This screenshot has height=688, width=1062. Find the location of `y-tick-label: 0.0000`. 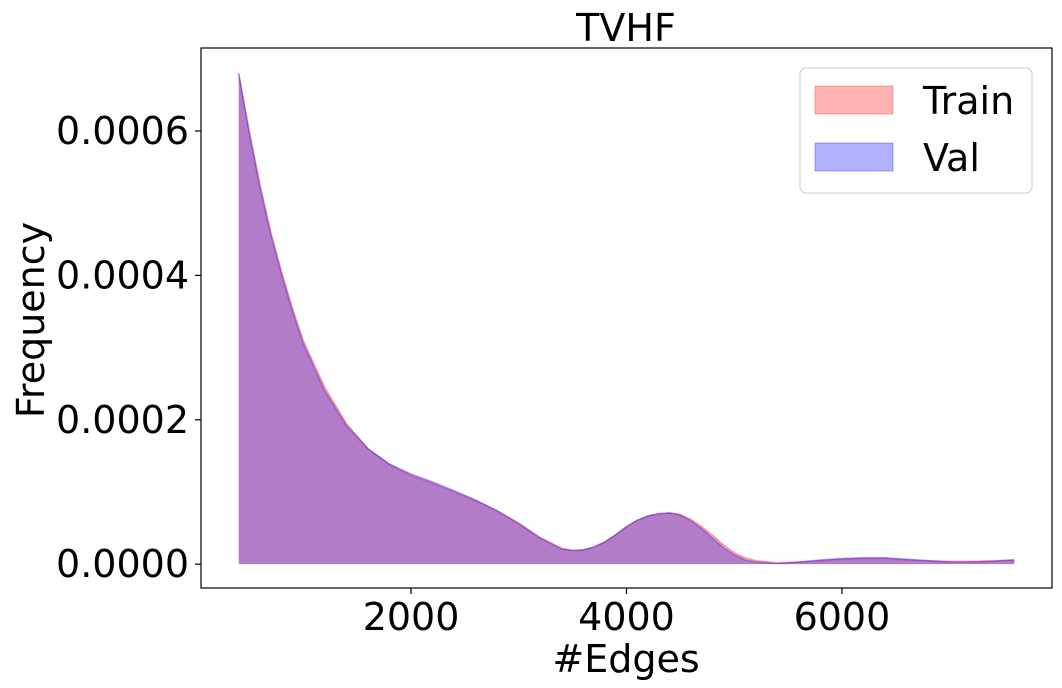

y-tick-label: 0.0000 is located at coordinates (122, 564).